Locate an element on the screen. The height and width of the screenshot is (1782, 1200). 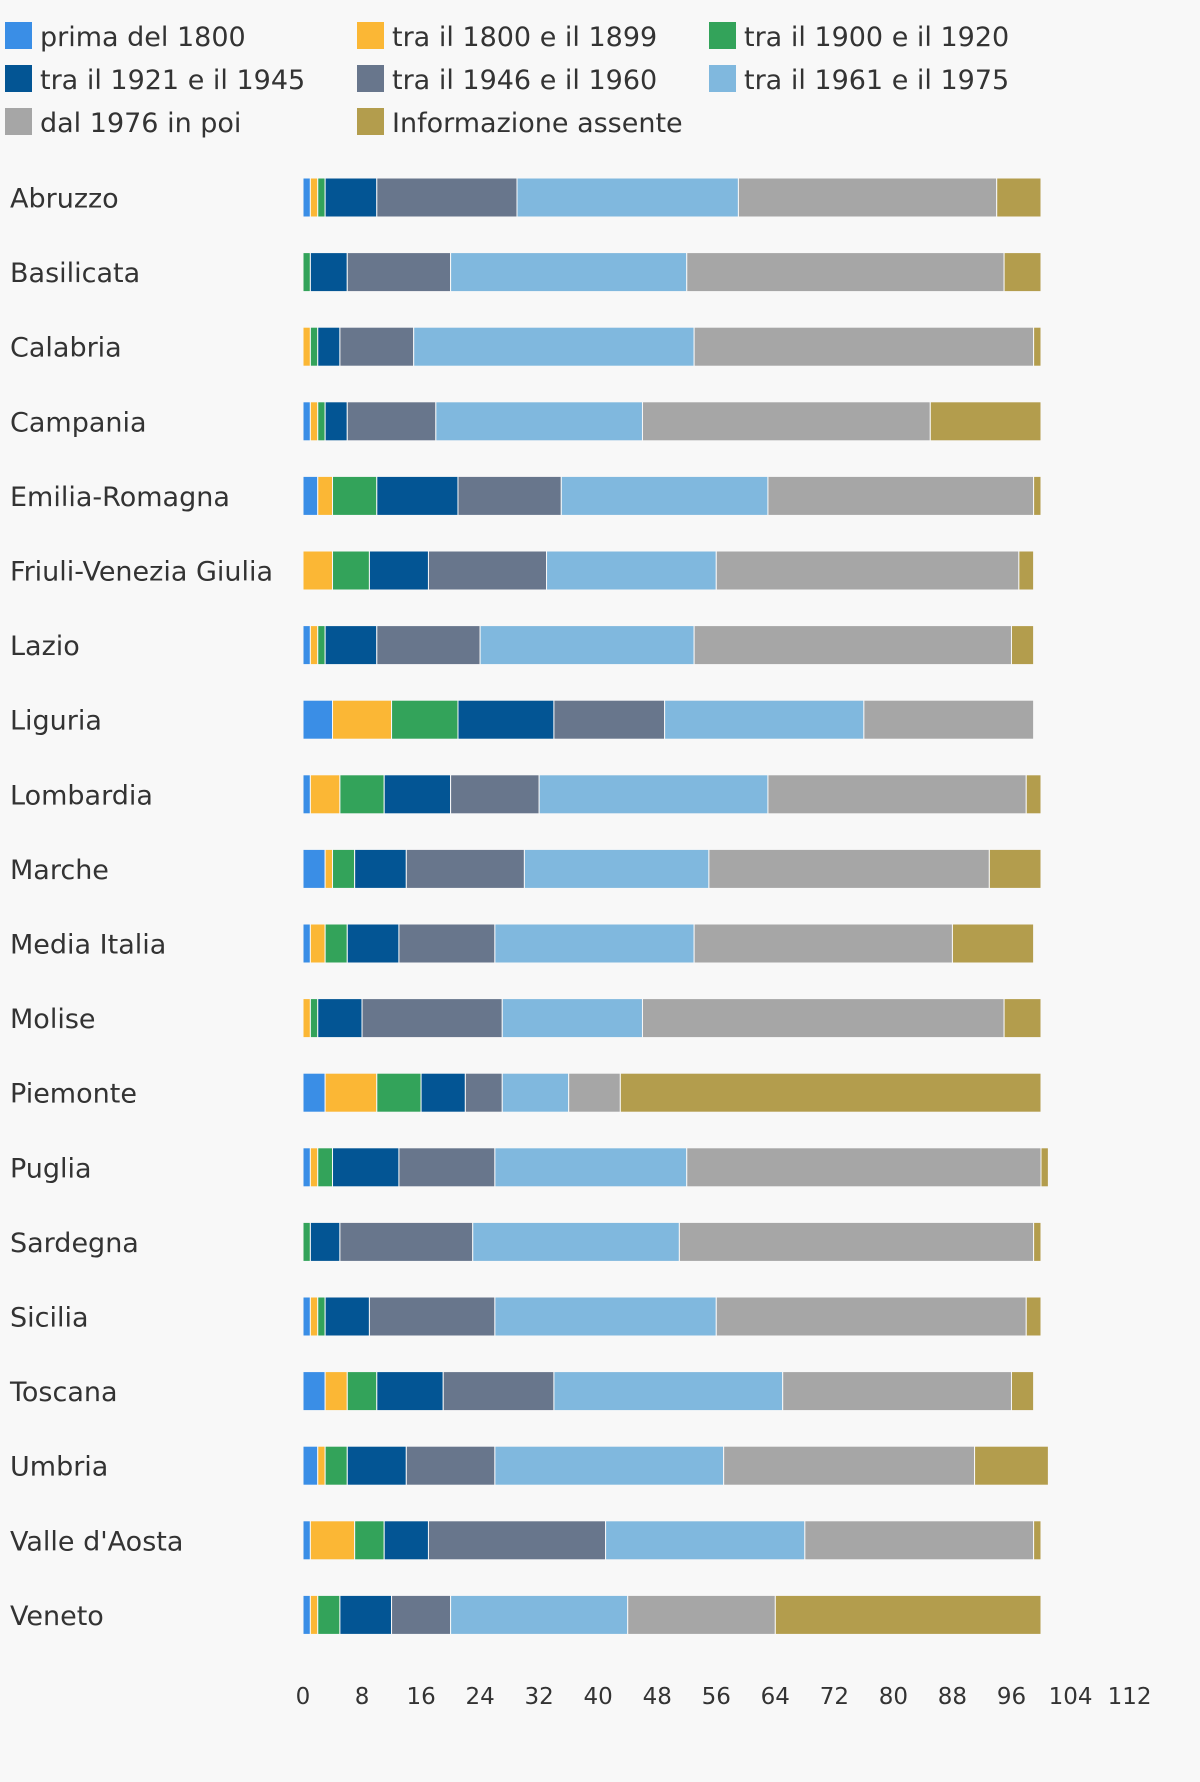
category-label: Emilia-Romagna is located at coordinates (120, 497).